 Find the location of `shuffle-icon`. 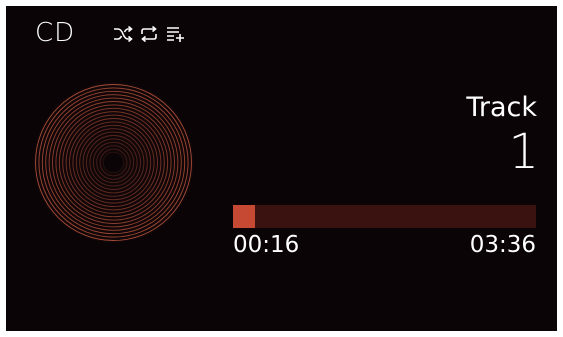

shuffle-icon is located at coordinates (123, 34).